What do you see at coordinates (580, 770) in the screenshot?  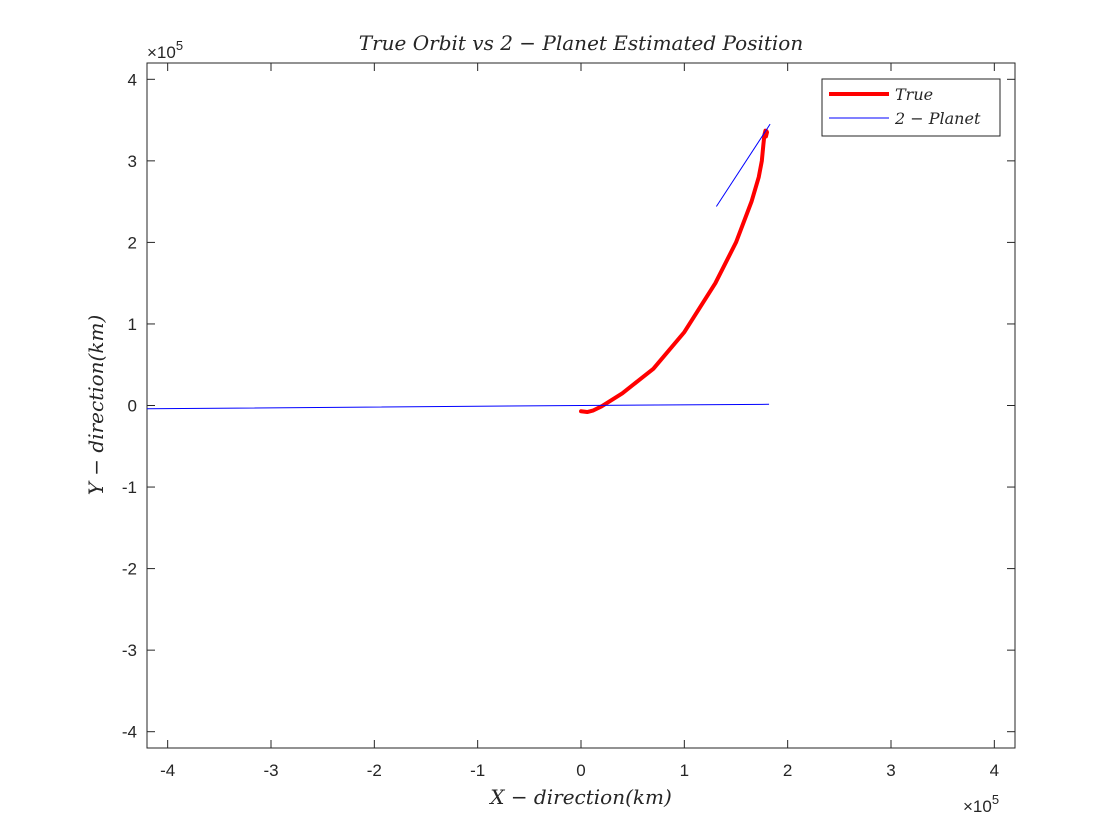 I see `x-tick-label: 0` at bounding box center [580, 770].